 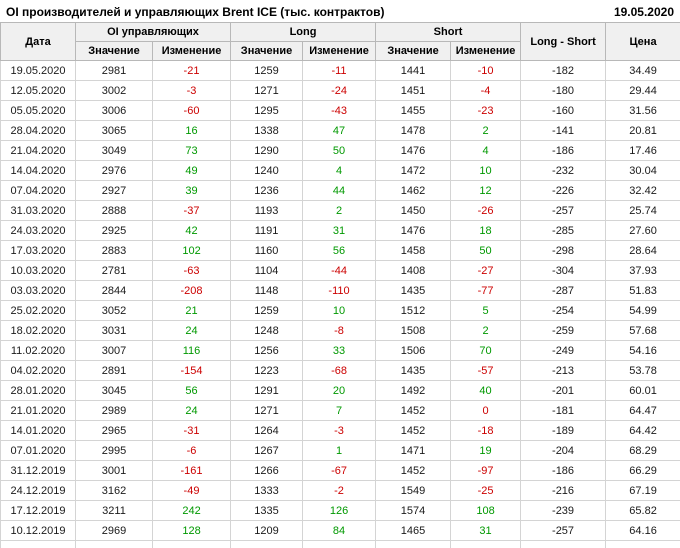 What do you see at coordinates (267, 170) in the screenshot?
I see `long-value-cell: 1240` at bounding box center [267, 170].